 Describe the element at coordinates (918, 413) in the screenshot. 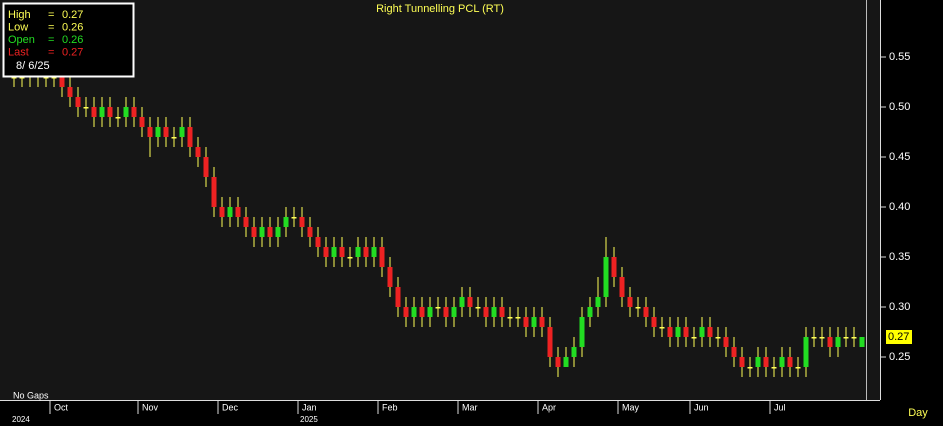

I see `period-label: Day` at that location.